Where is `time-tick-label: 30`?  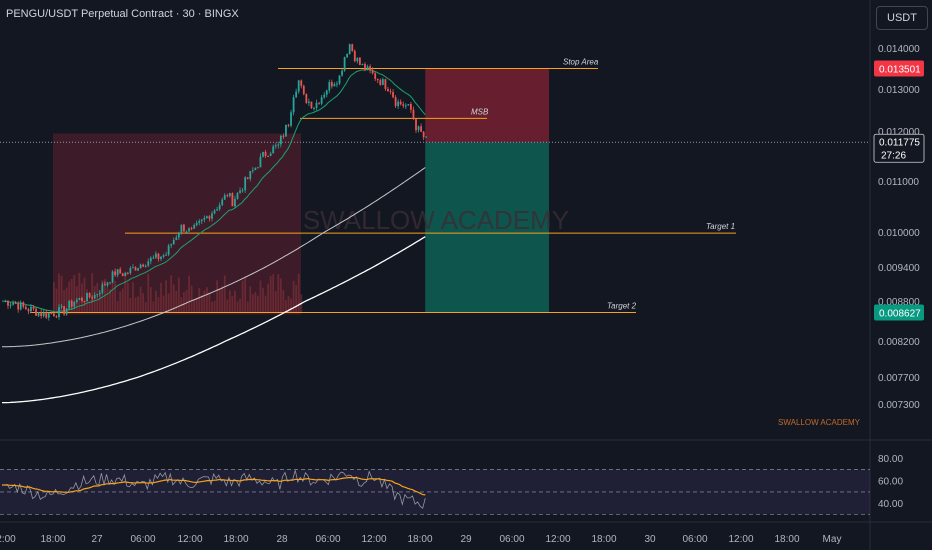 time-tick-label: 30 is located at coordinates (650, 539).